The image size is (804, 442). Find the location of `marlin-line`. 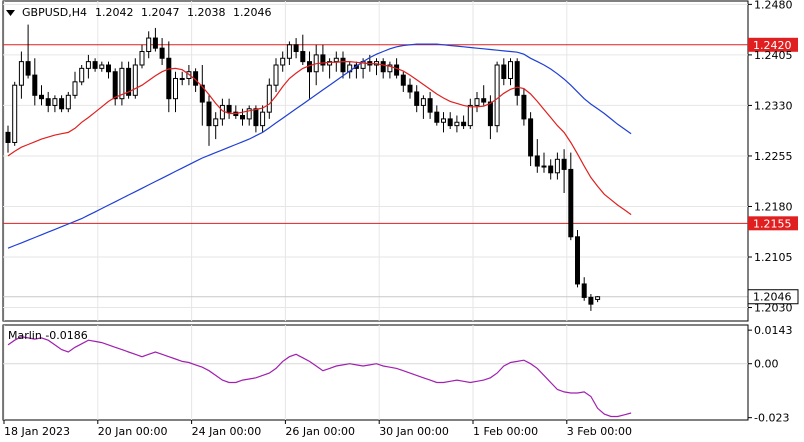

marlin-line is located at coordinates (319, 377).